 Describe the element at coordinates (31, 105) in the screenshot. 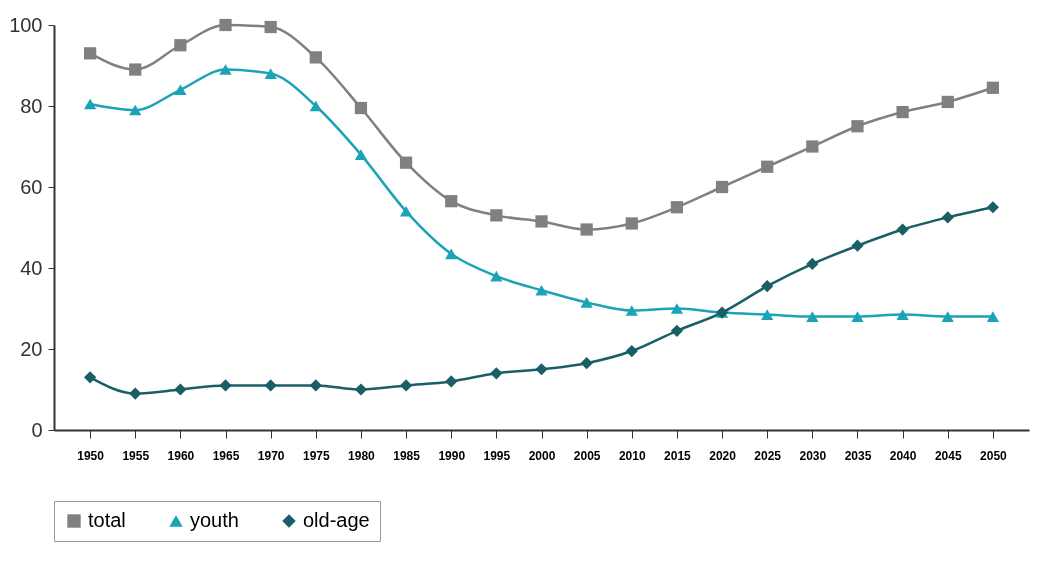

I see `y-tick-label: 80` at that location.